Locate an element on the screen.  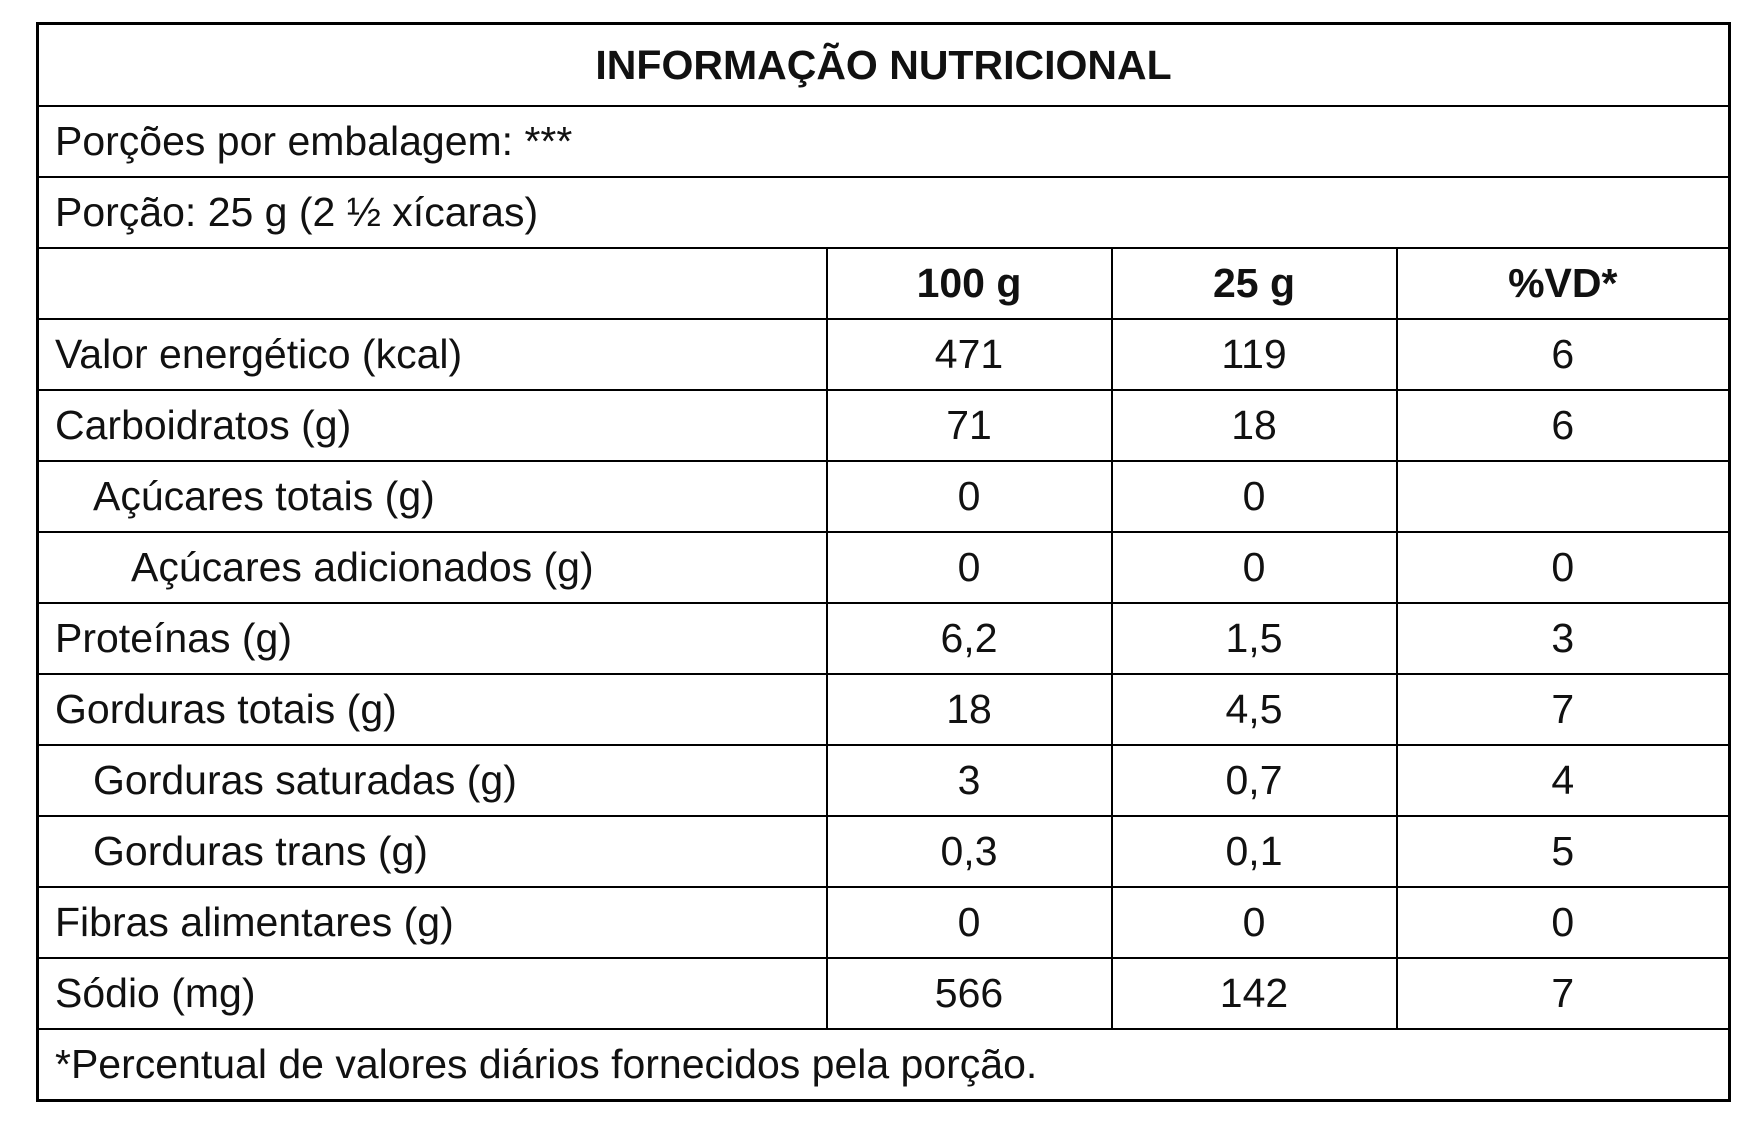
nutrient-label: Valor energético (kcal) is located at coordinates (432, 354).